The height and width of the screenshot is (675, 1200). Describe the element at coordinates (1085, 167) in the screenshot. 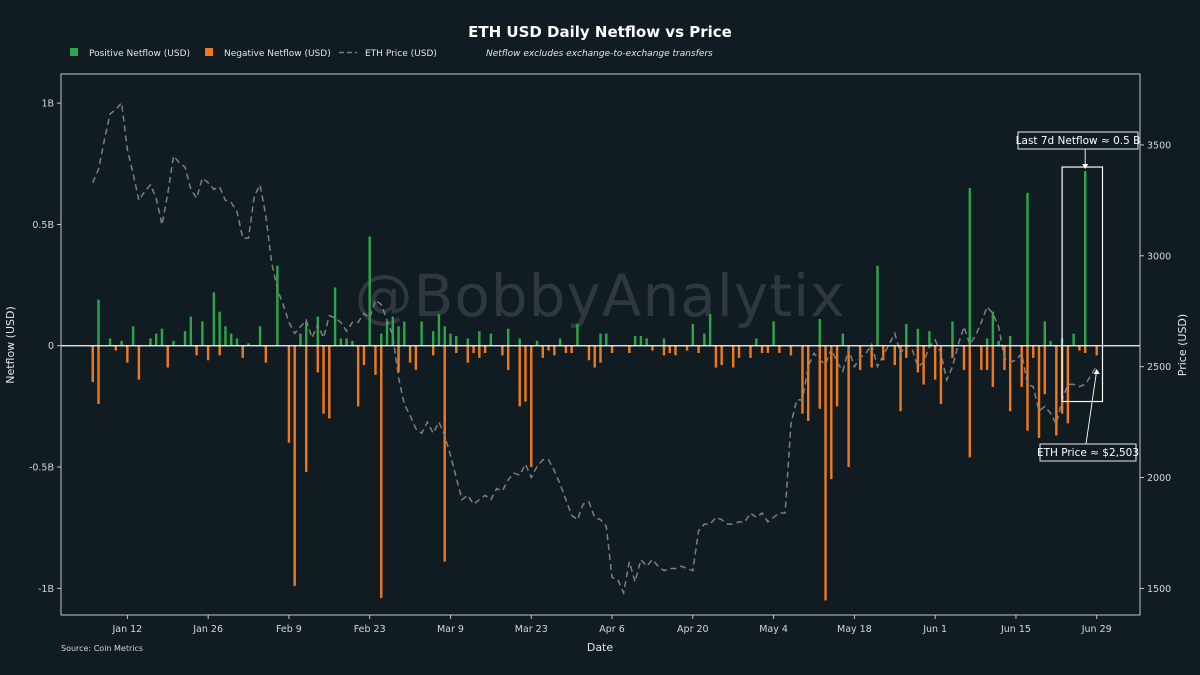

I see `netflow-arrowhead` at that location.